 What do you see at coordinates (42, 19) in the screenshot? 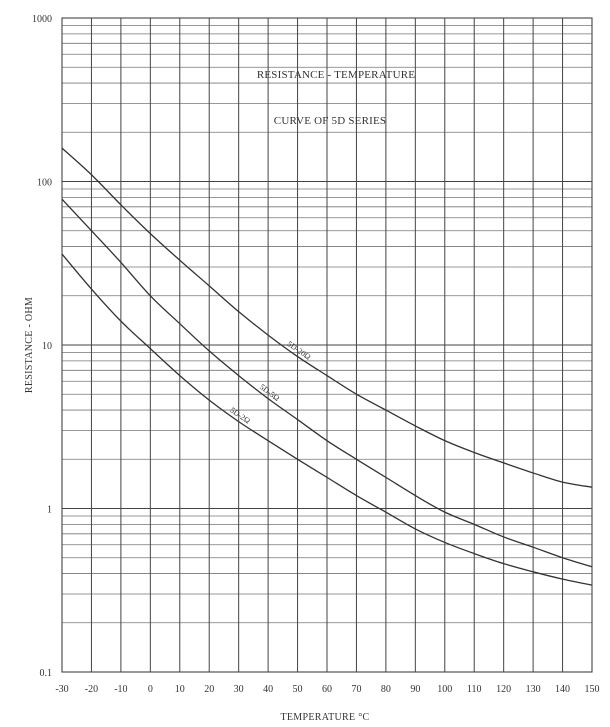
I see `y-tick-label: 1000` at bounding box center [42, 19].